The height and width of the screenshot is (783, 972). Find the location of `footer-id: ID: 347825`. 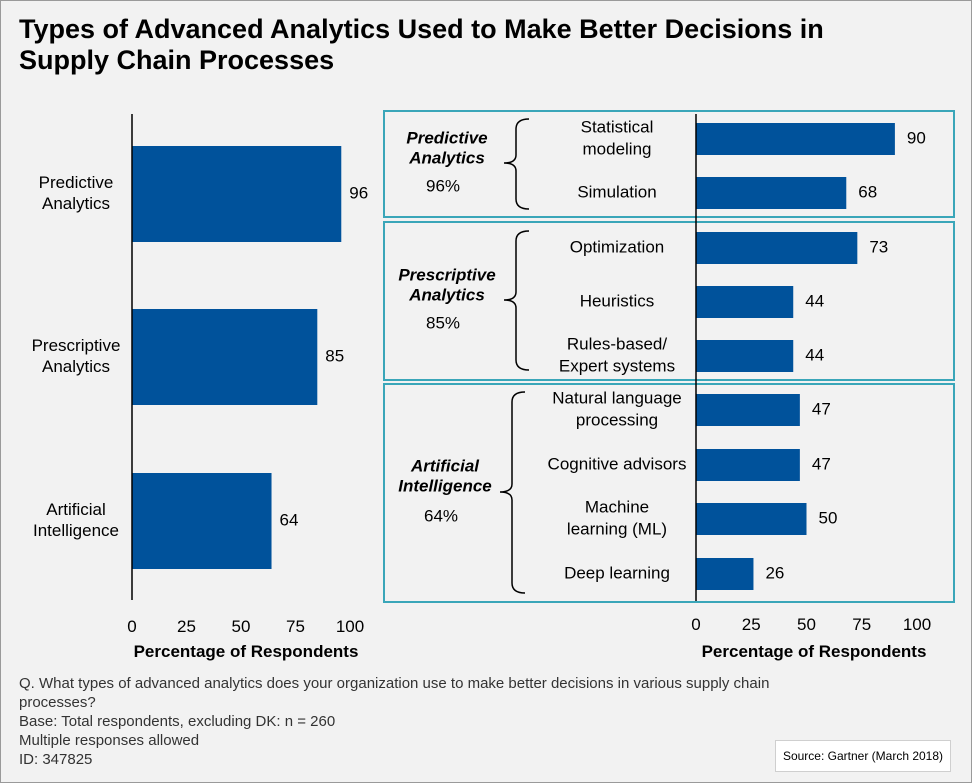

footer-id: ID: 347825 is located at coordinates (56, 759).